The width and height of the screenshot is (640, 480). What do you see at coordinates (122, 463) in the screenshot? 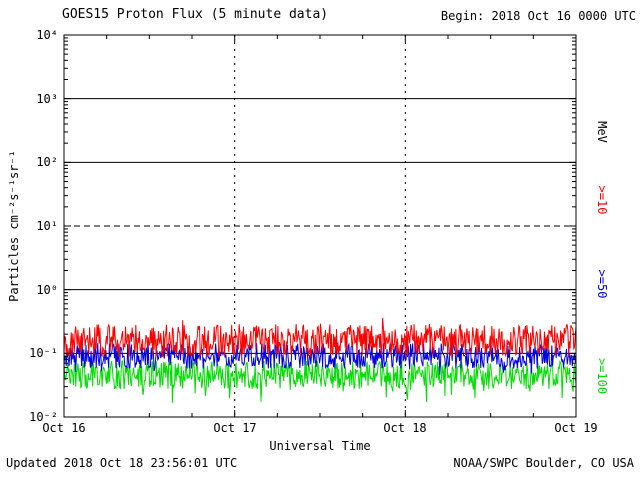
I see `updated-timestamp: Updated 2018 Oct 18 23:56:01 UTC` at bounding box center [122, 463].